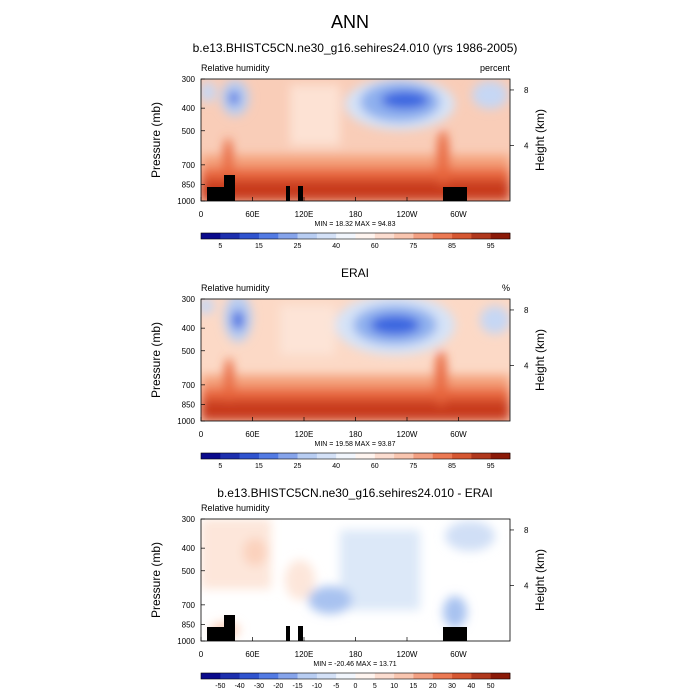  What do you see at coordinates (355, 273) in the screenshot?
I see `panel-title: ERAI` at bounding box center [355, 273].